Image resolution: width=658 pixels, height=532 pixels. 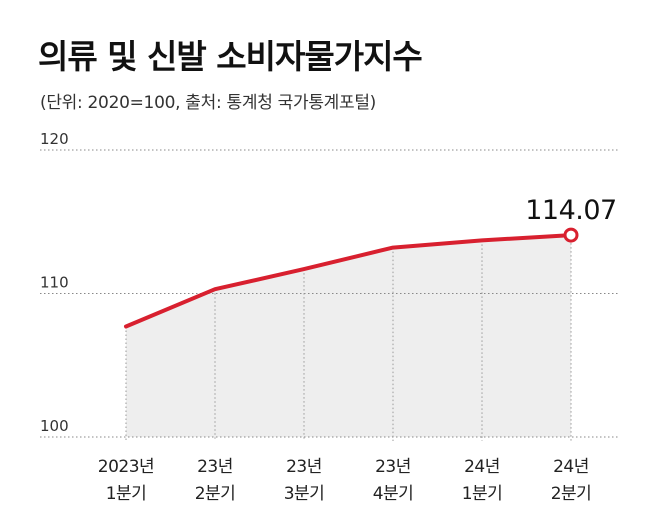 I want to click on x-tick-label: 23년 4분기, so click(x=393, y=480).